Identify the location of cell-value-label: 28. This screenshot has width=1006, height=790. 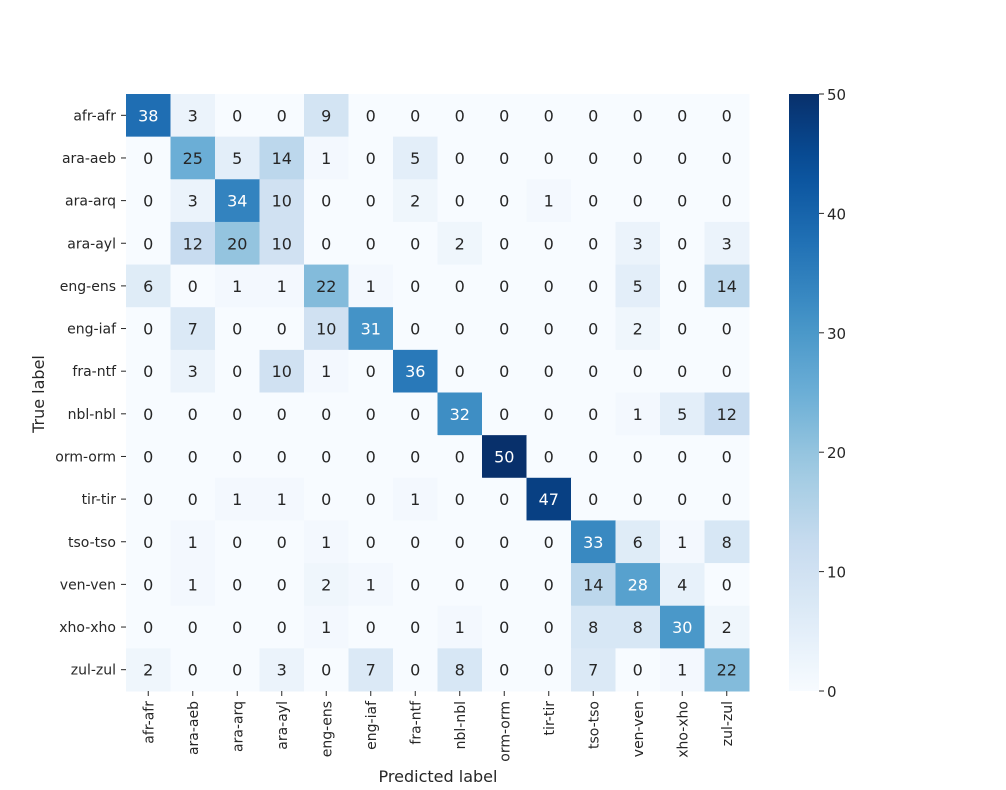
(638, 584).